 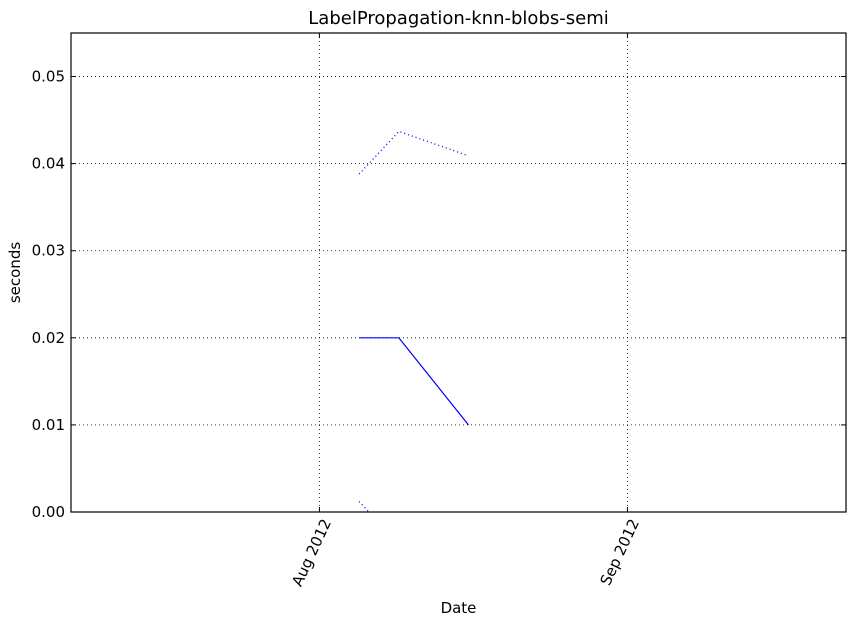 I want to click on x-axis-label: Date, so click(x=459, y=608).